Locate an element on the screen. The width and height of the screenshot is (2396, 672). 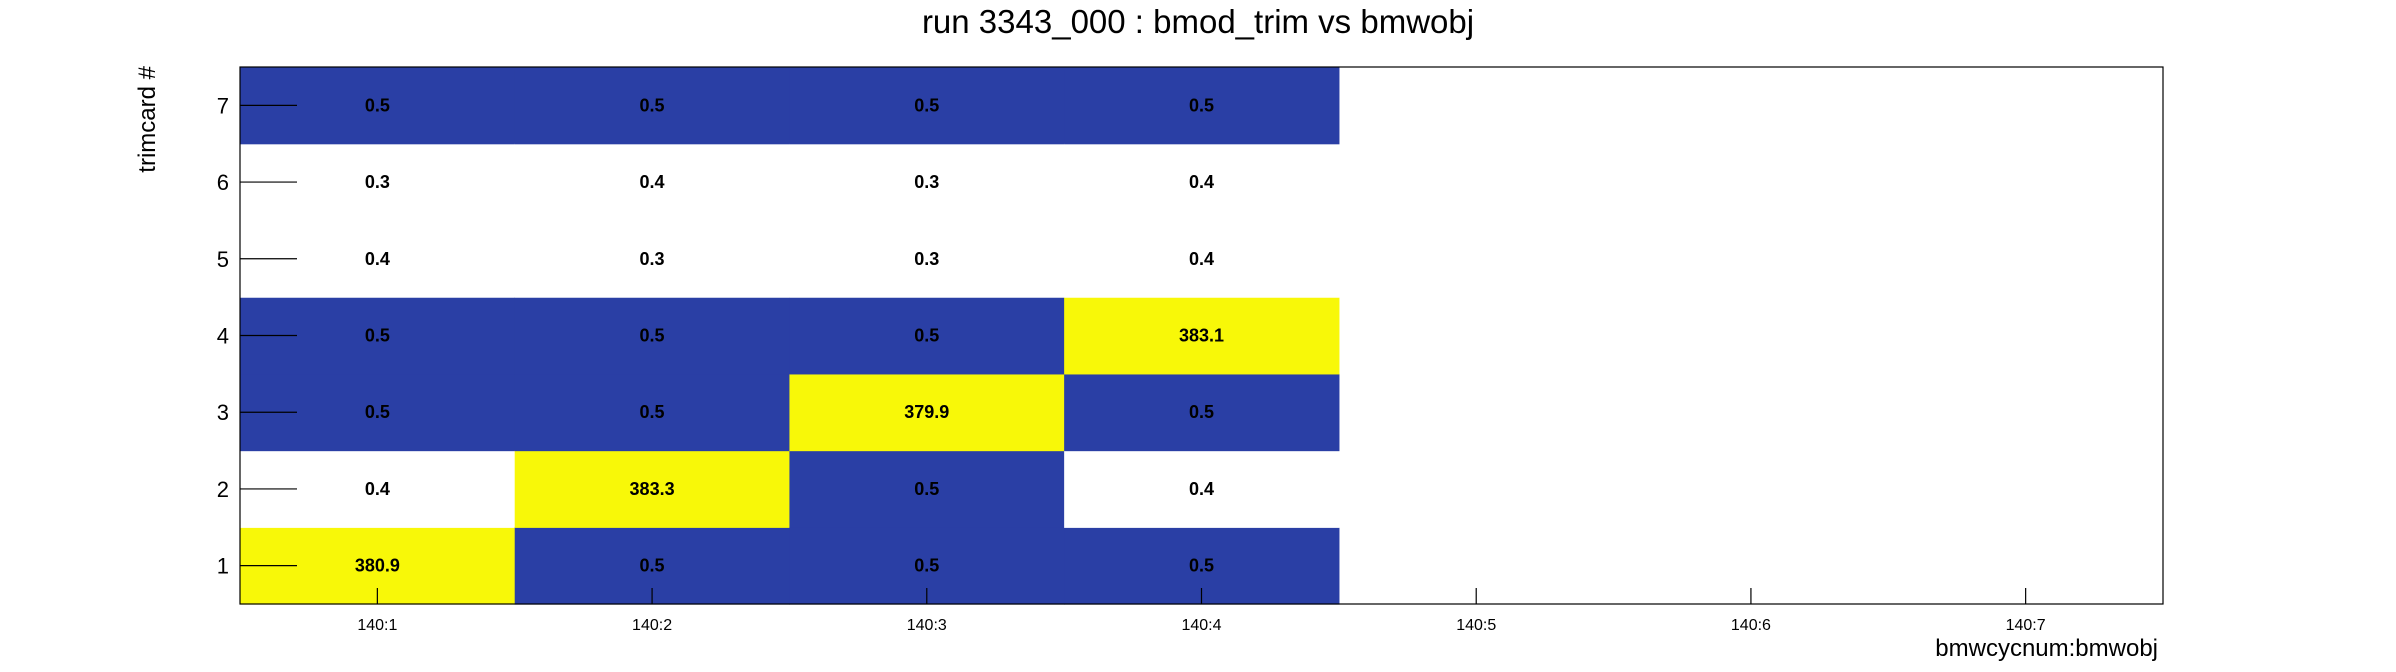
chart-title: run 3343_000 : bmod_trim vs bmwobj is located at coordinates (1198, 21).